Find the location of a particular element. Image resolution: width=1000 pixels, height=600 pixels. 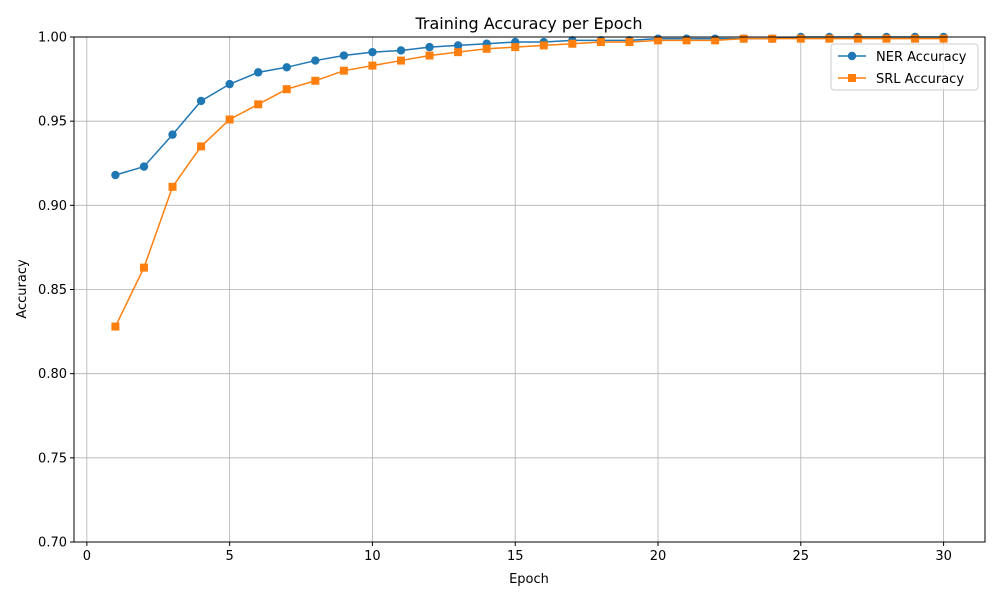

x-tick-label: 30 is located at coordinates (943, 556).